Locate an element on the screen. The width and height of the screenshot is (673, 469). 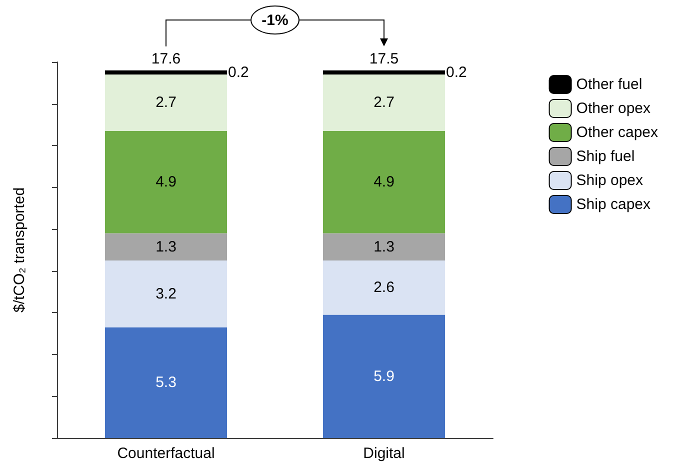
x-tick-label: Digital is located at coordinates (384, 453).